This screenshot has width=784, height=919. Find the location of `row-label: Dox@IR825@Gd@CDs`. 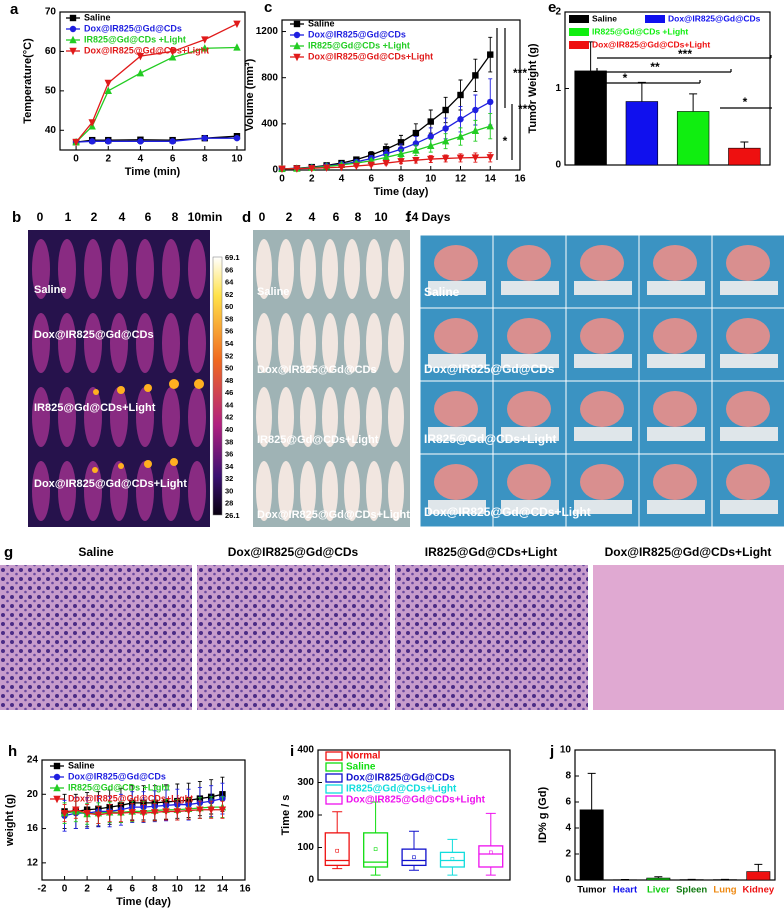

row-label: Dox@IR825@Gd@CDs is located at coordinates (489, 369).